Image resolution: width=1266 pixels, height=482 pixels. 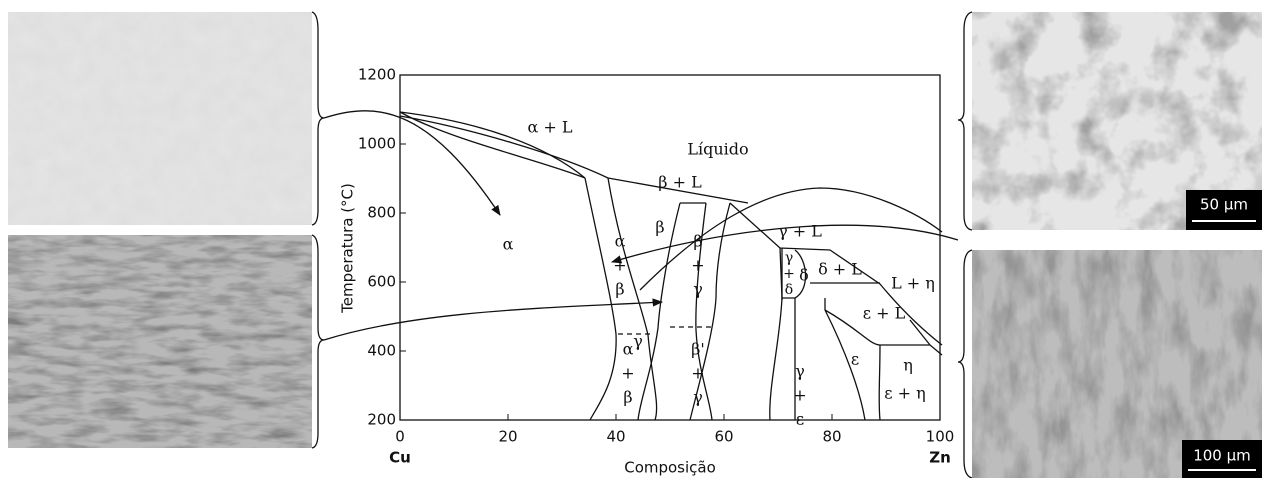 What do you see at coordinates (800, 231) in the screenshot?
I see `phase-label: γ + L` at bounding box center [800, 231].